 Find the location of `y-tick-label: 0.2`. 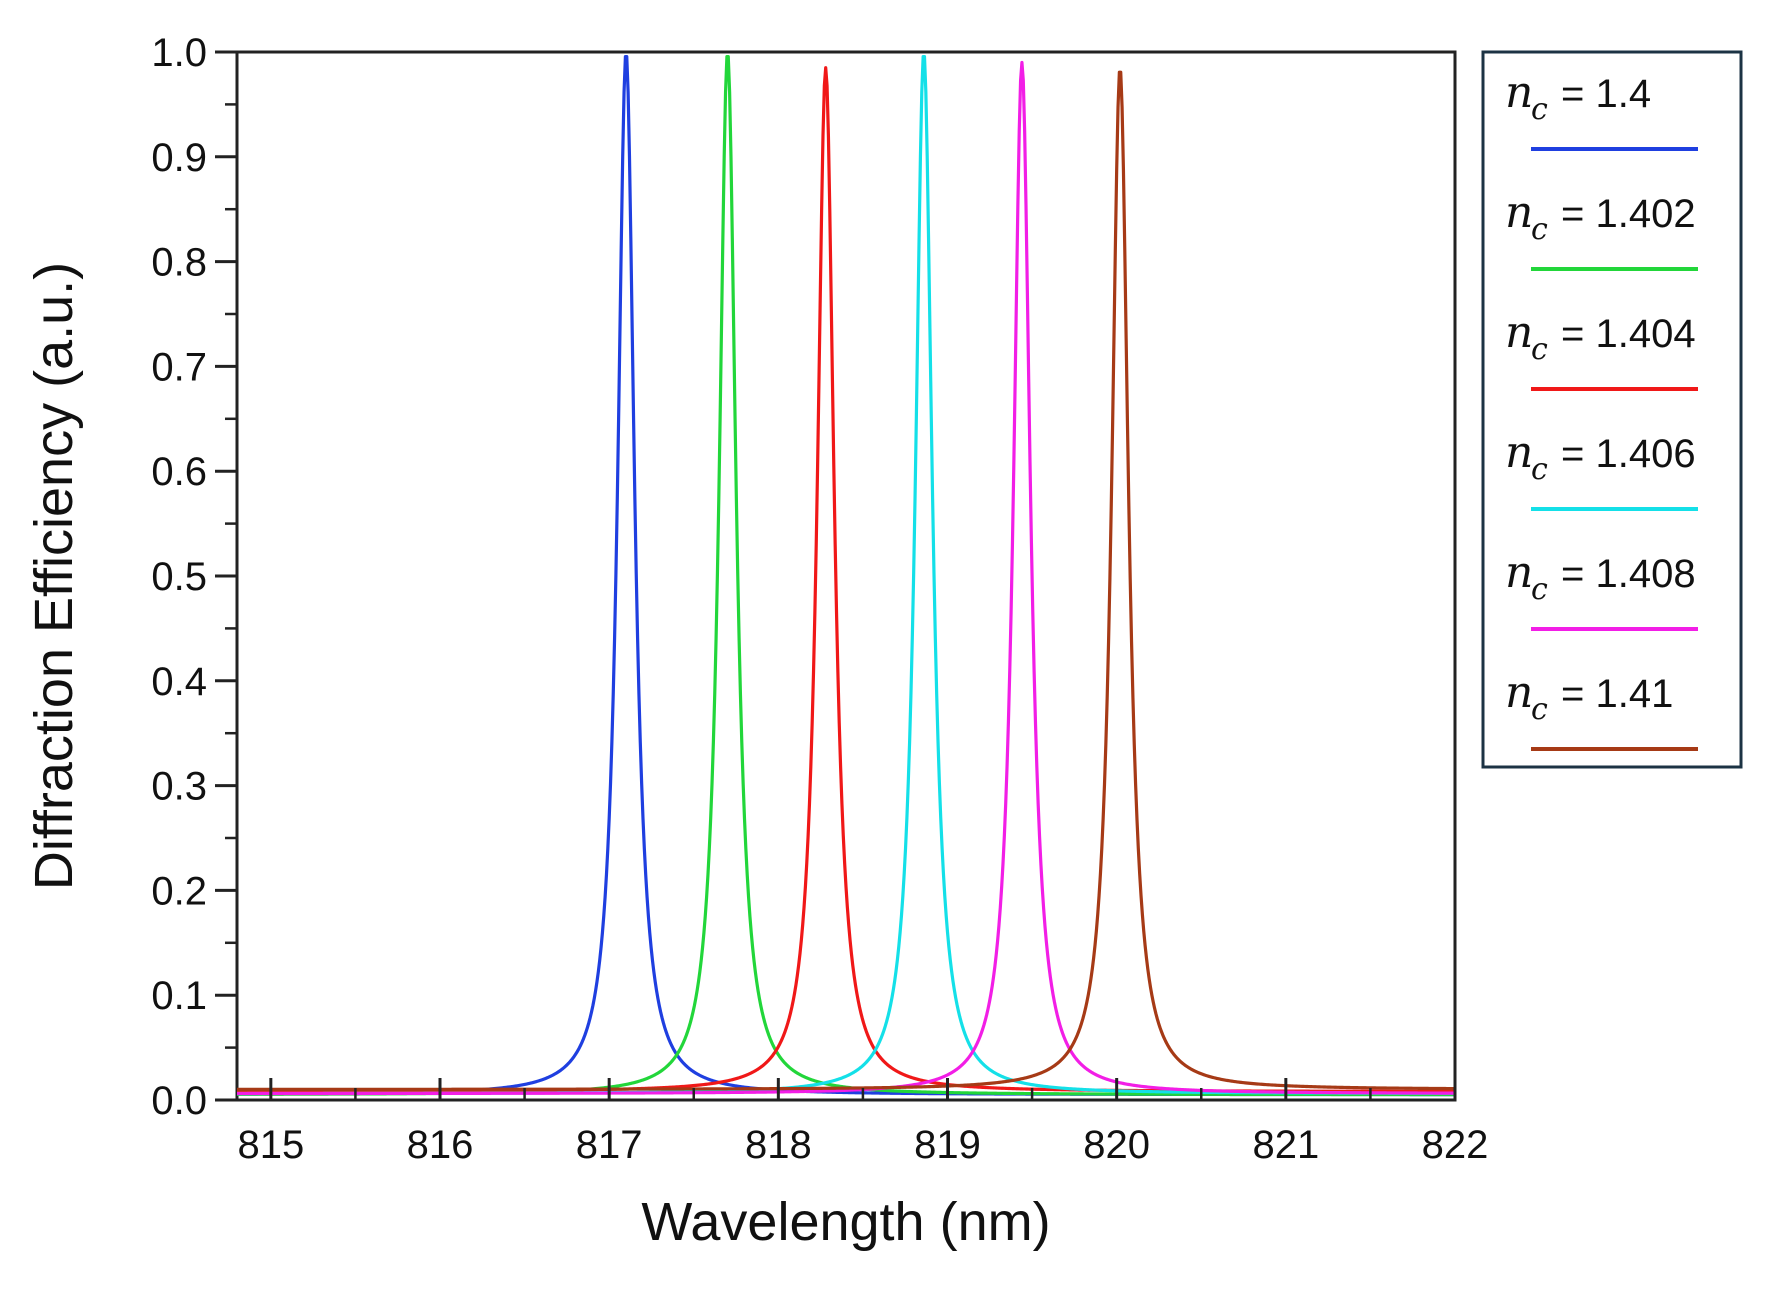

y-tick-label: 0.2 is located at coordinates (179, 891).